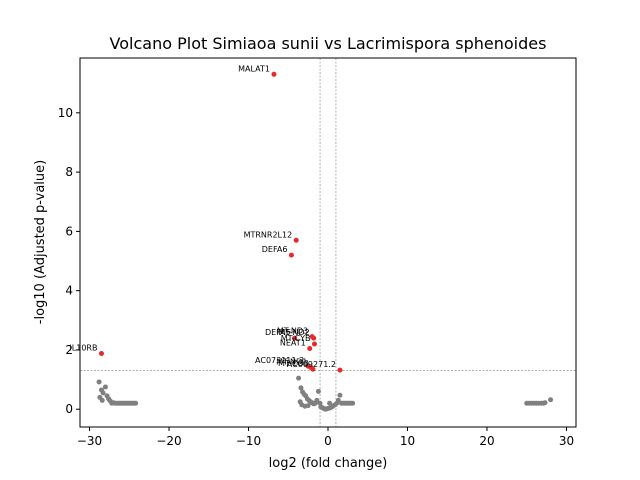 The height and width of the screenshot is (480, 640). I want to click on point-label: IL10RB, so click(83, 347).